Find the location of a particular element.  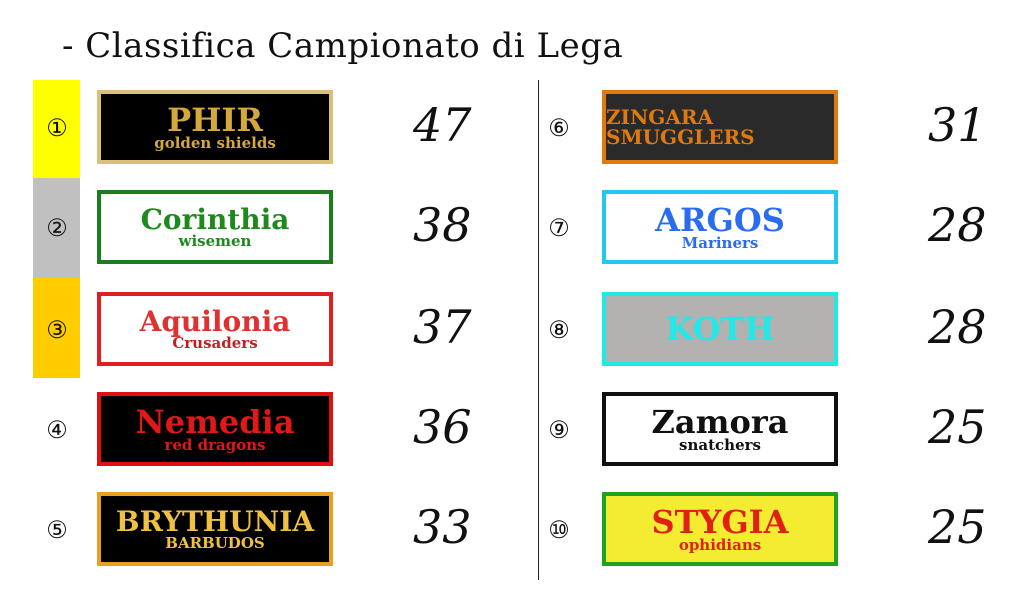

third-place-highlight is located at coordinates (56, 328).